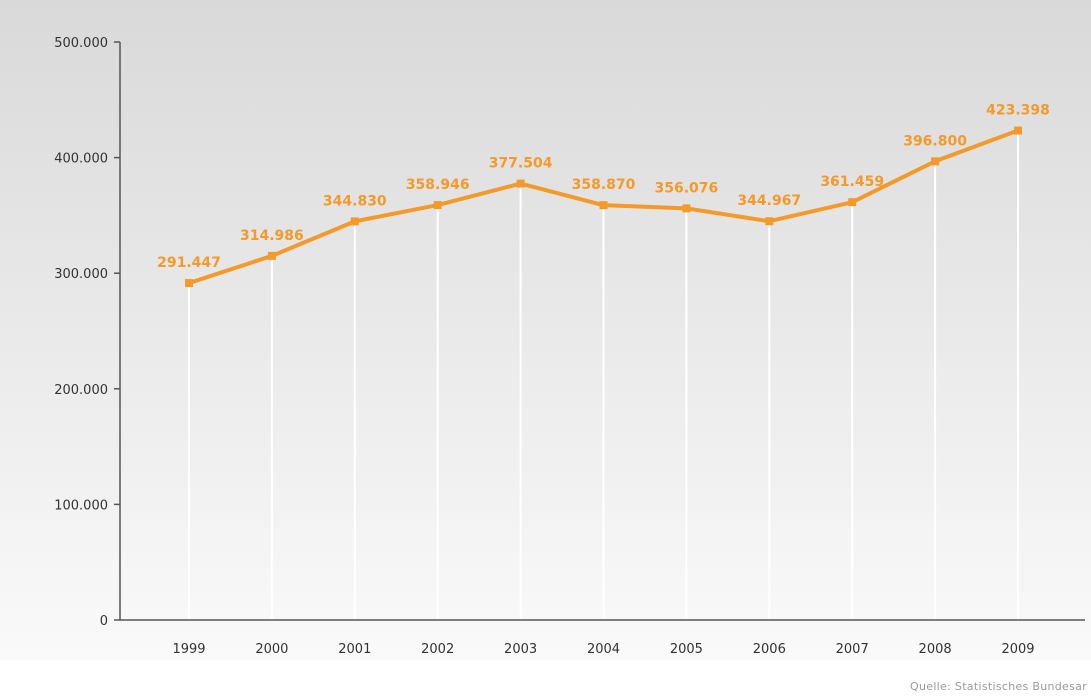 Image resolution: width=1091 pixels, height=699 pixels. Describe the element at coordinates (271, 649) in the screenshot. I see `x-tick-label: 2000` at that location.